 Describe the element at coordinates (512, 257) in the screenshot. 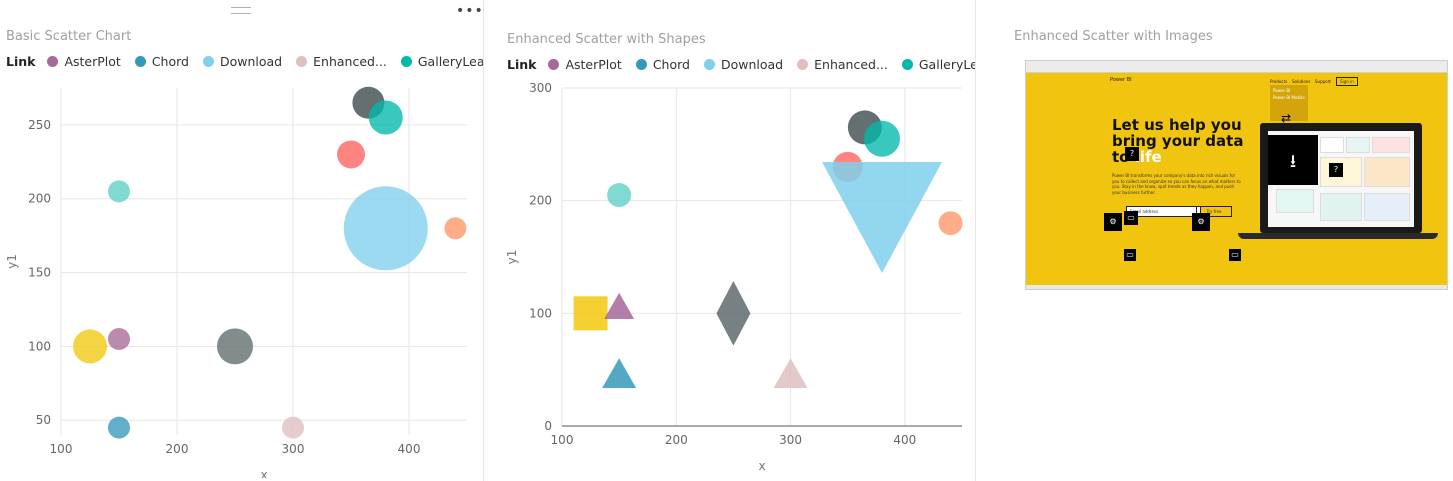

I see `y-axis-label: y1` at that location.